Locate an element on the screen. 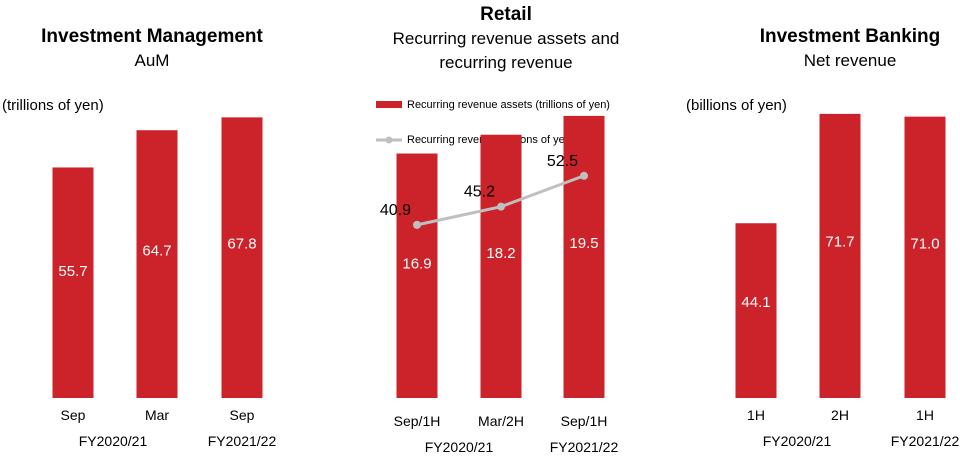 This screenshot has width=960, height=460. unit-label: (trillions of yen) is located at coordinates (53, 105).